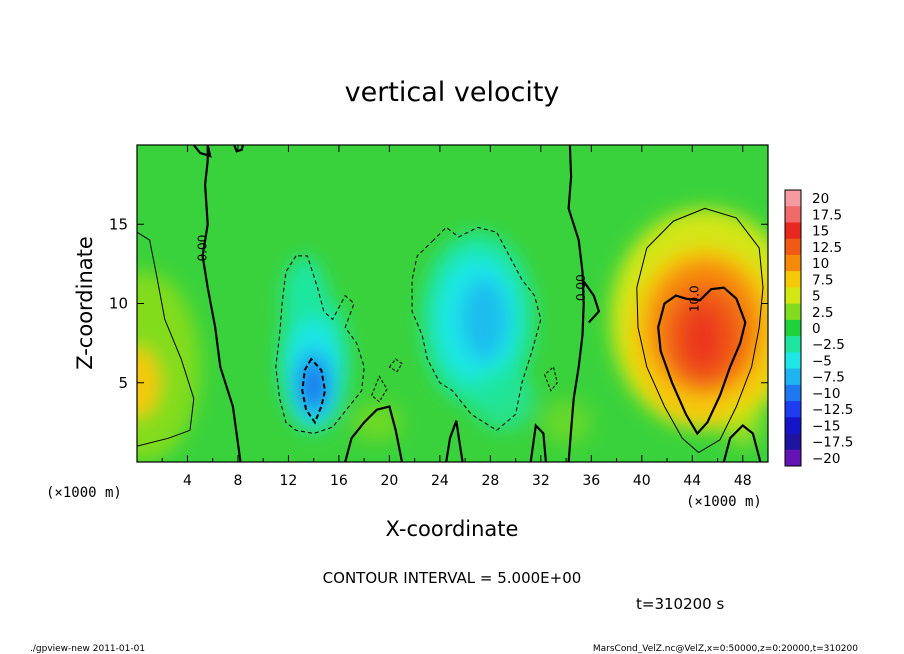 The height and width of the screenshot is (654, 904). What do you see at coordinates (820, 232) in the screenshot?
I see `colorbar-label: 15` at bounding box center [820, 232].